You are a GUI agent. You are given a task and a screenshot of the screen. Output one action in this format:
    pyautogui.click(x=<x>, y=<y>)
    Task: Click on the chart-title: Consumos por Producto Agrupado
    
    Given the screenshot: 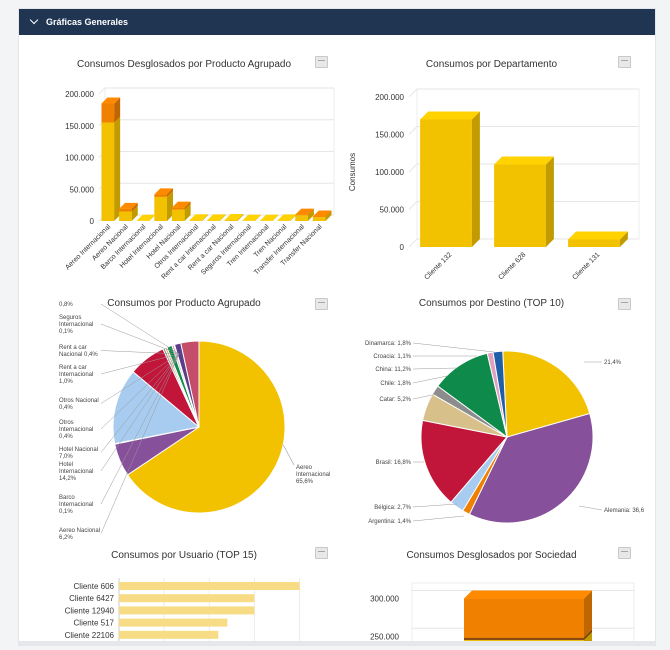 What is the action you would take?
    pyautogui.click(x=184, y=303)
    